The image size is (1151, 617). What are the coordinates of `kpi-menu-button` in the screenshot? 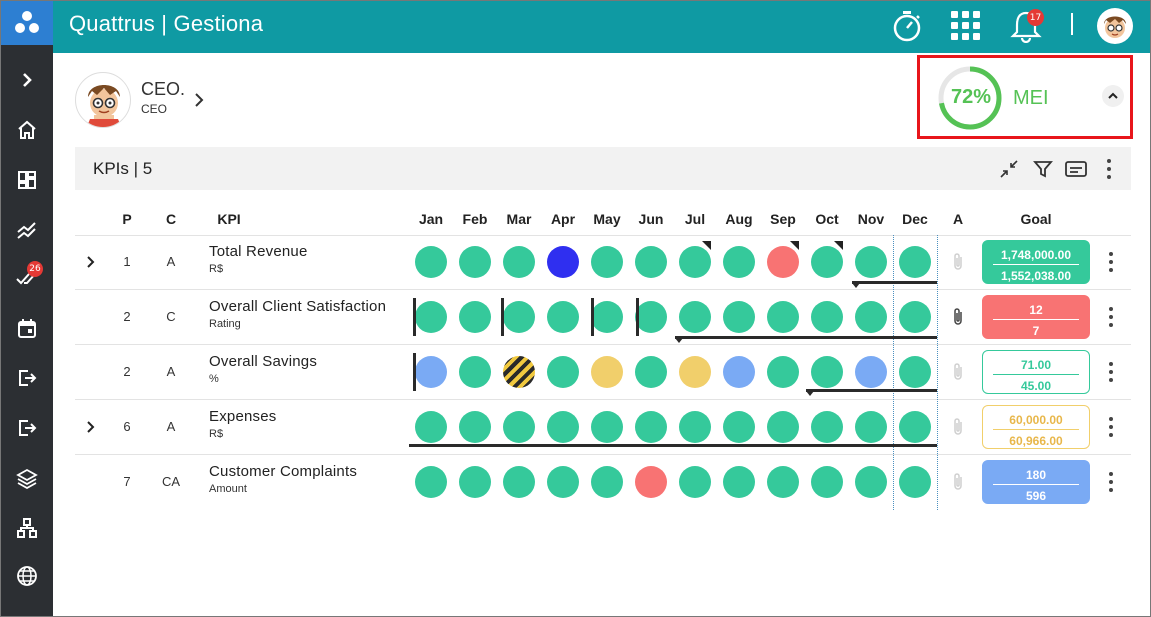 It's located at (1109, 169).